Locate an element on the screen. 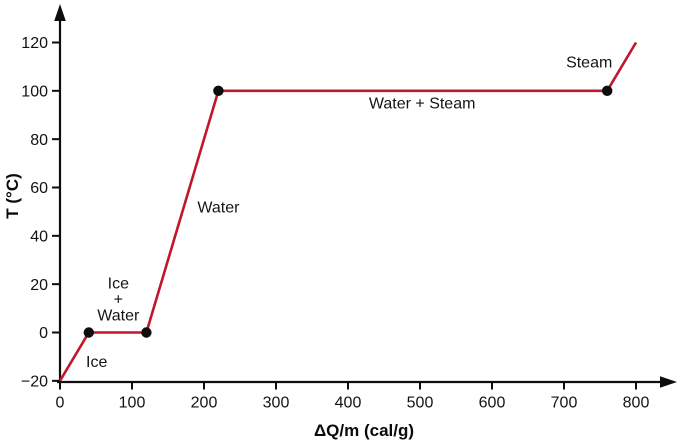  y-tick-label: 0 is located at coordinates (43, 333).